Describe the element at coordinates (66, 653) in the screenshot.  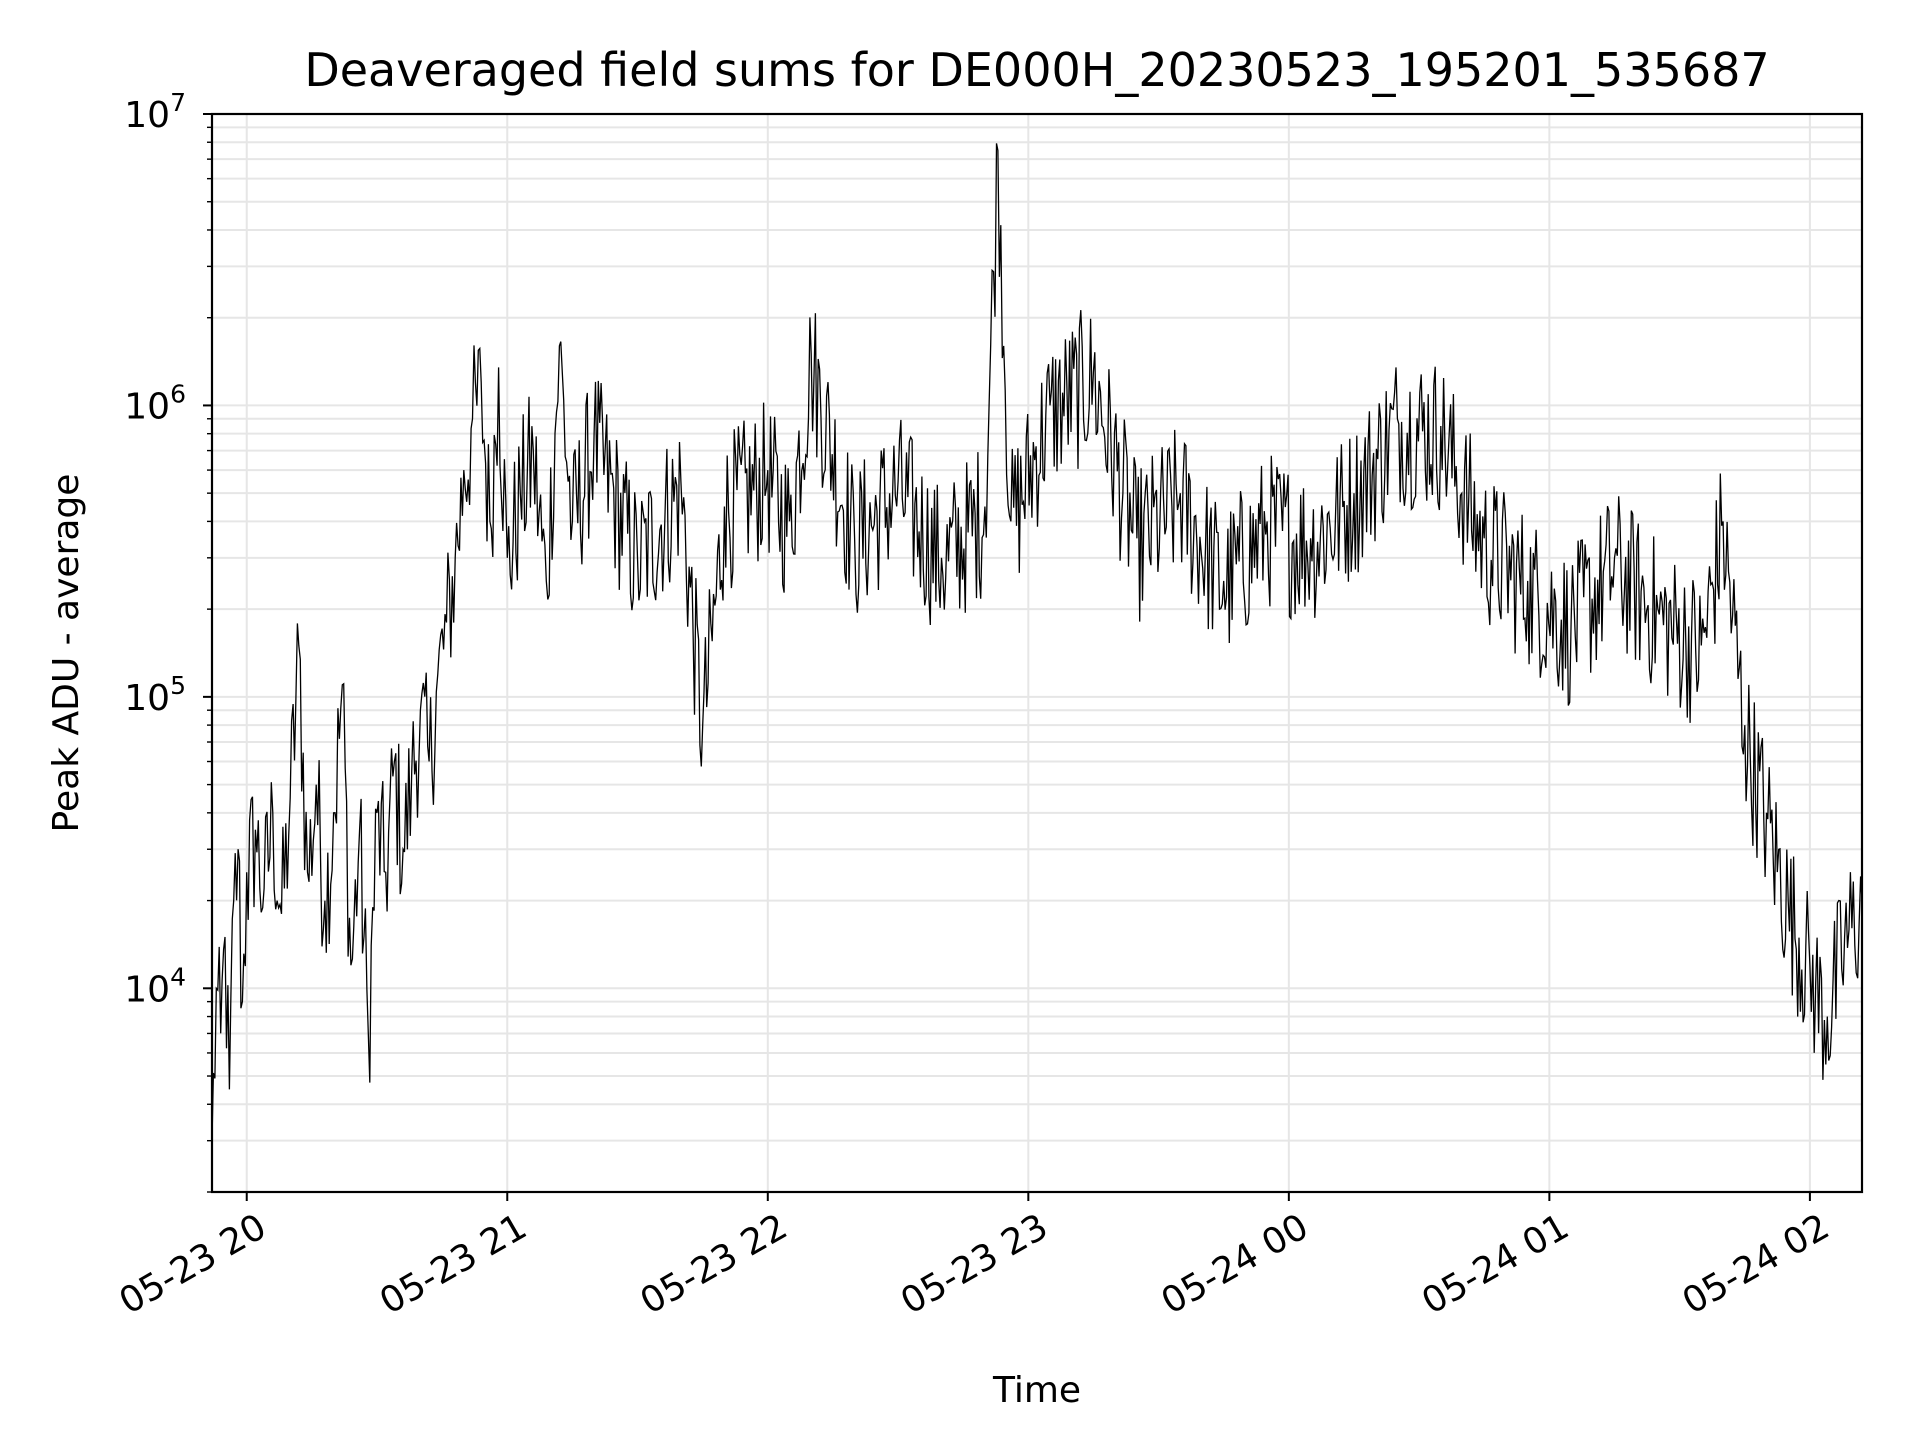
I see `y-axis-label: Peak ADU - average` at that location.